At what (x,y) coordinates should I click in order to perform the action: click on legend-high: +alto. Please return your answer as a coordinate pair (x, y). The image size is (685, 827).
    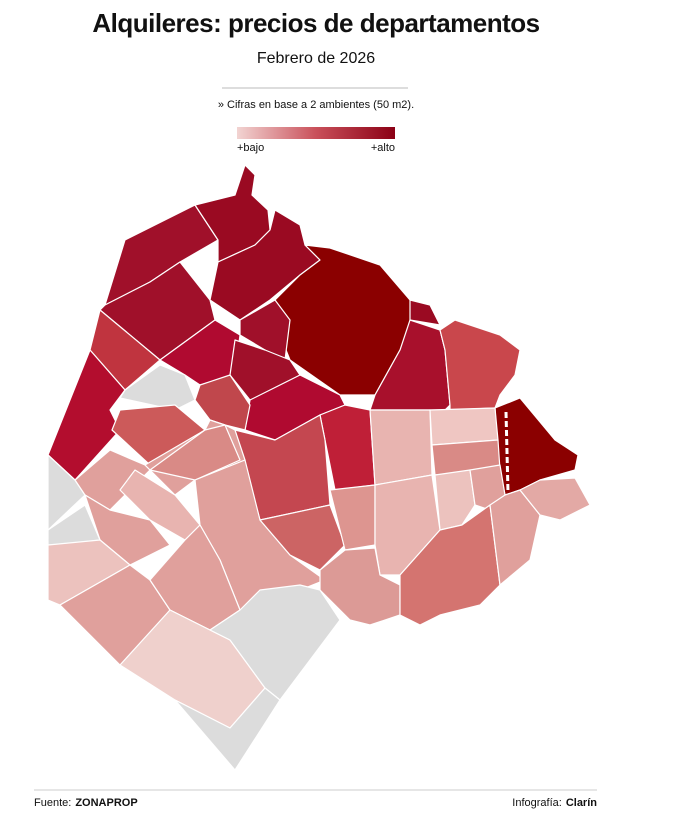
    Looking at the image, I should click on (383, 148).